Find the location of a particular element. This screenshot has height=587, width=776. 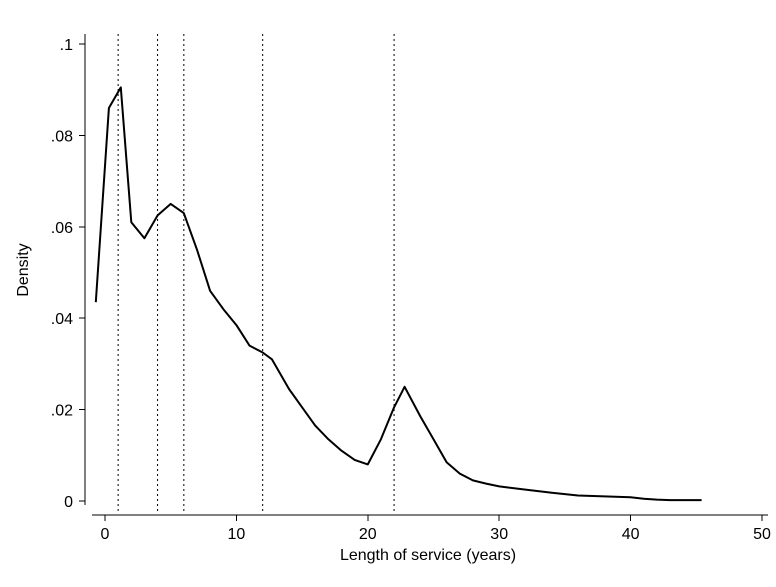

x-tick-label: 30 is located at coordinates (499, 534).